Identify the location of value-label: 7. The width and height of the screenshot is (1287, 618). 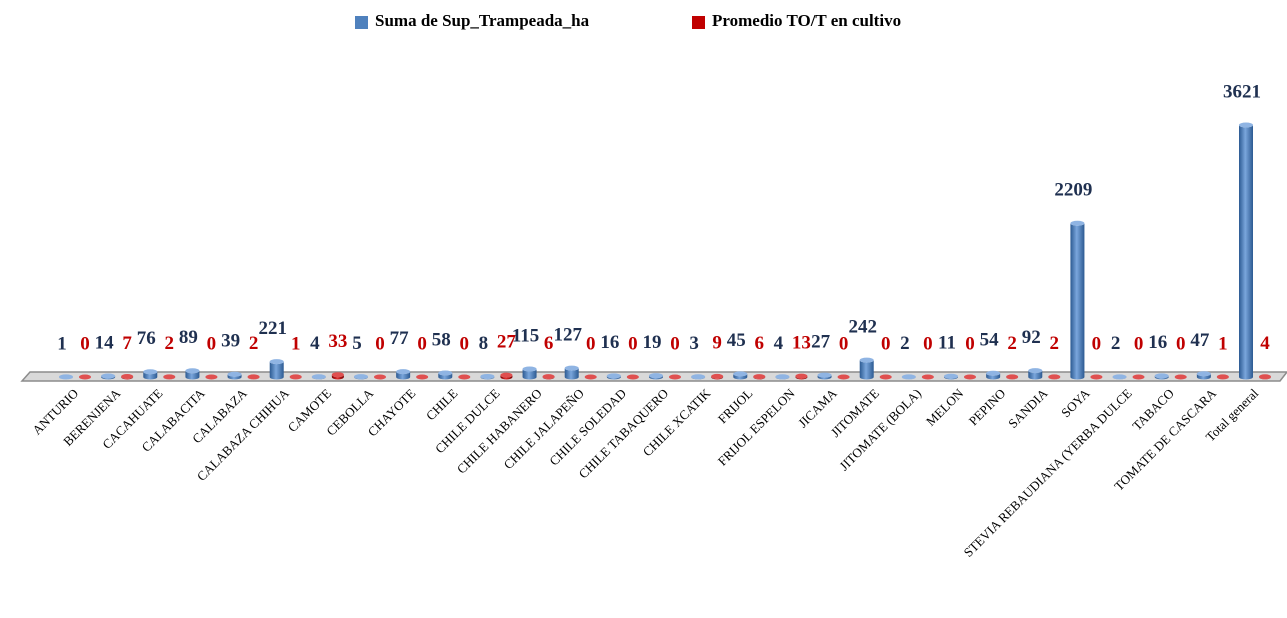
(127, 343).